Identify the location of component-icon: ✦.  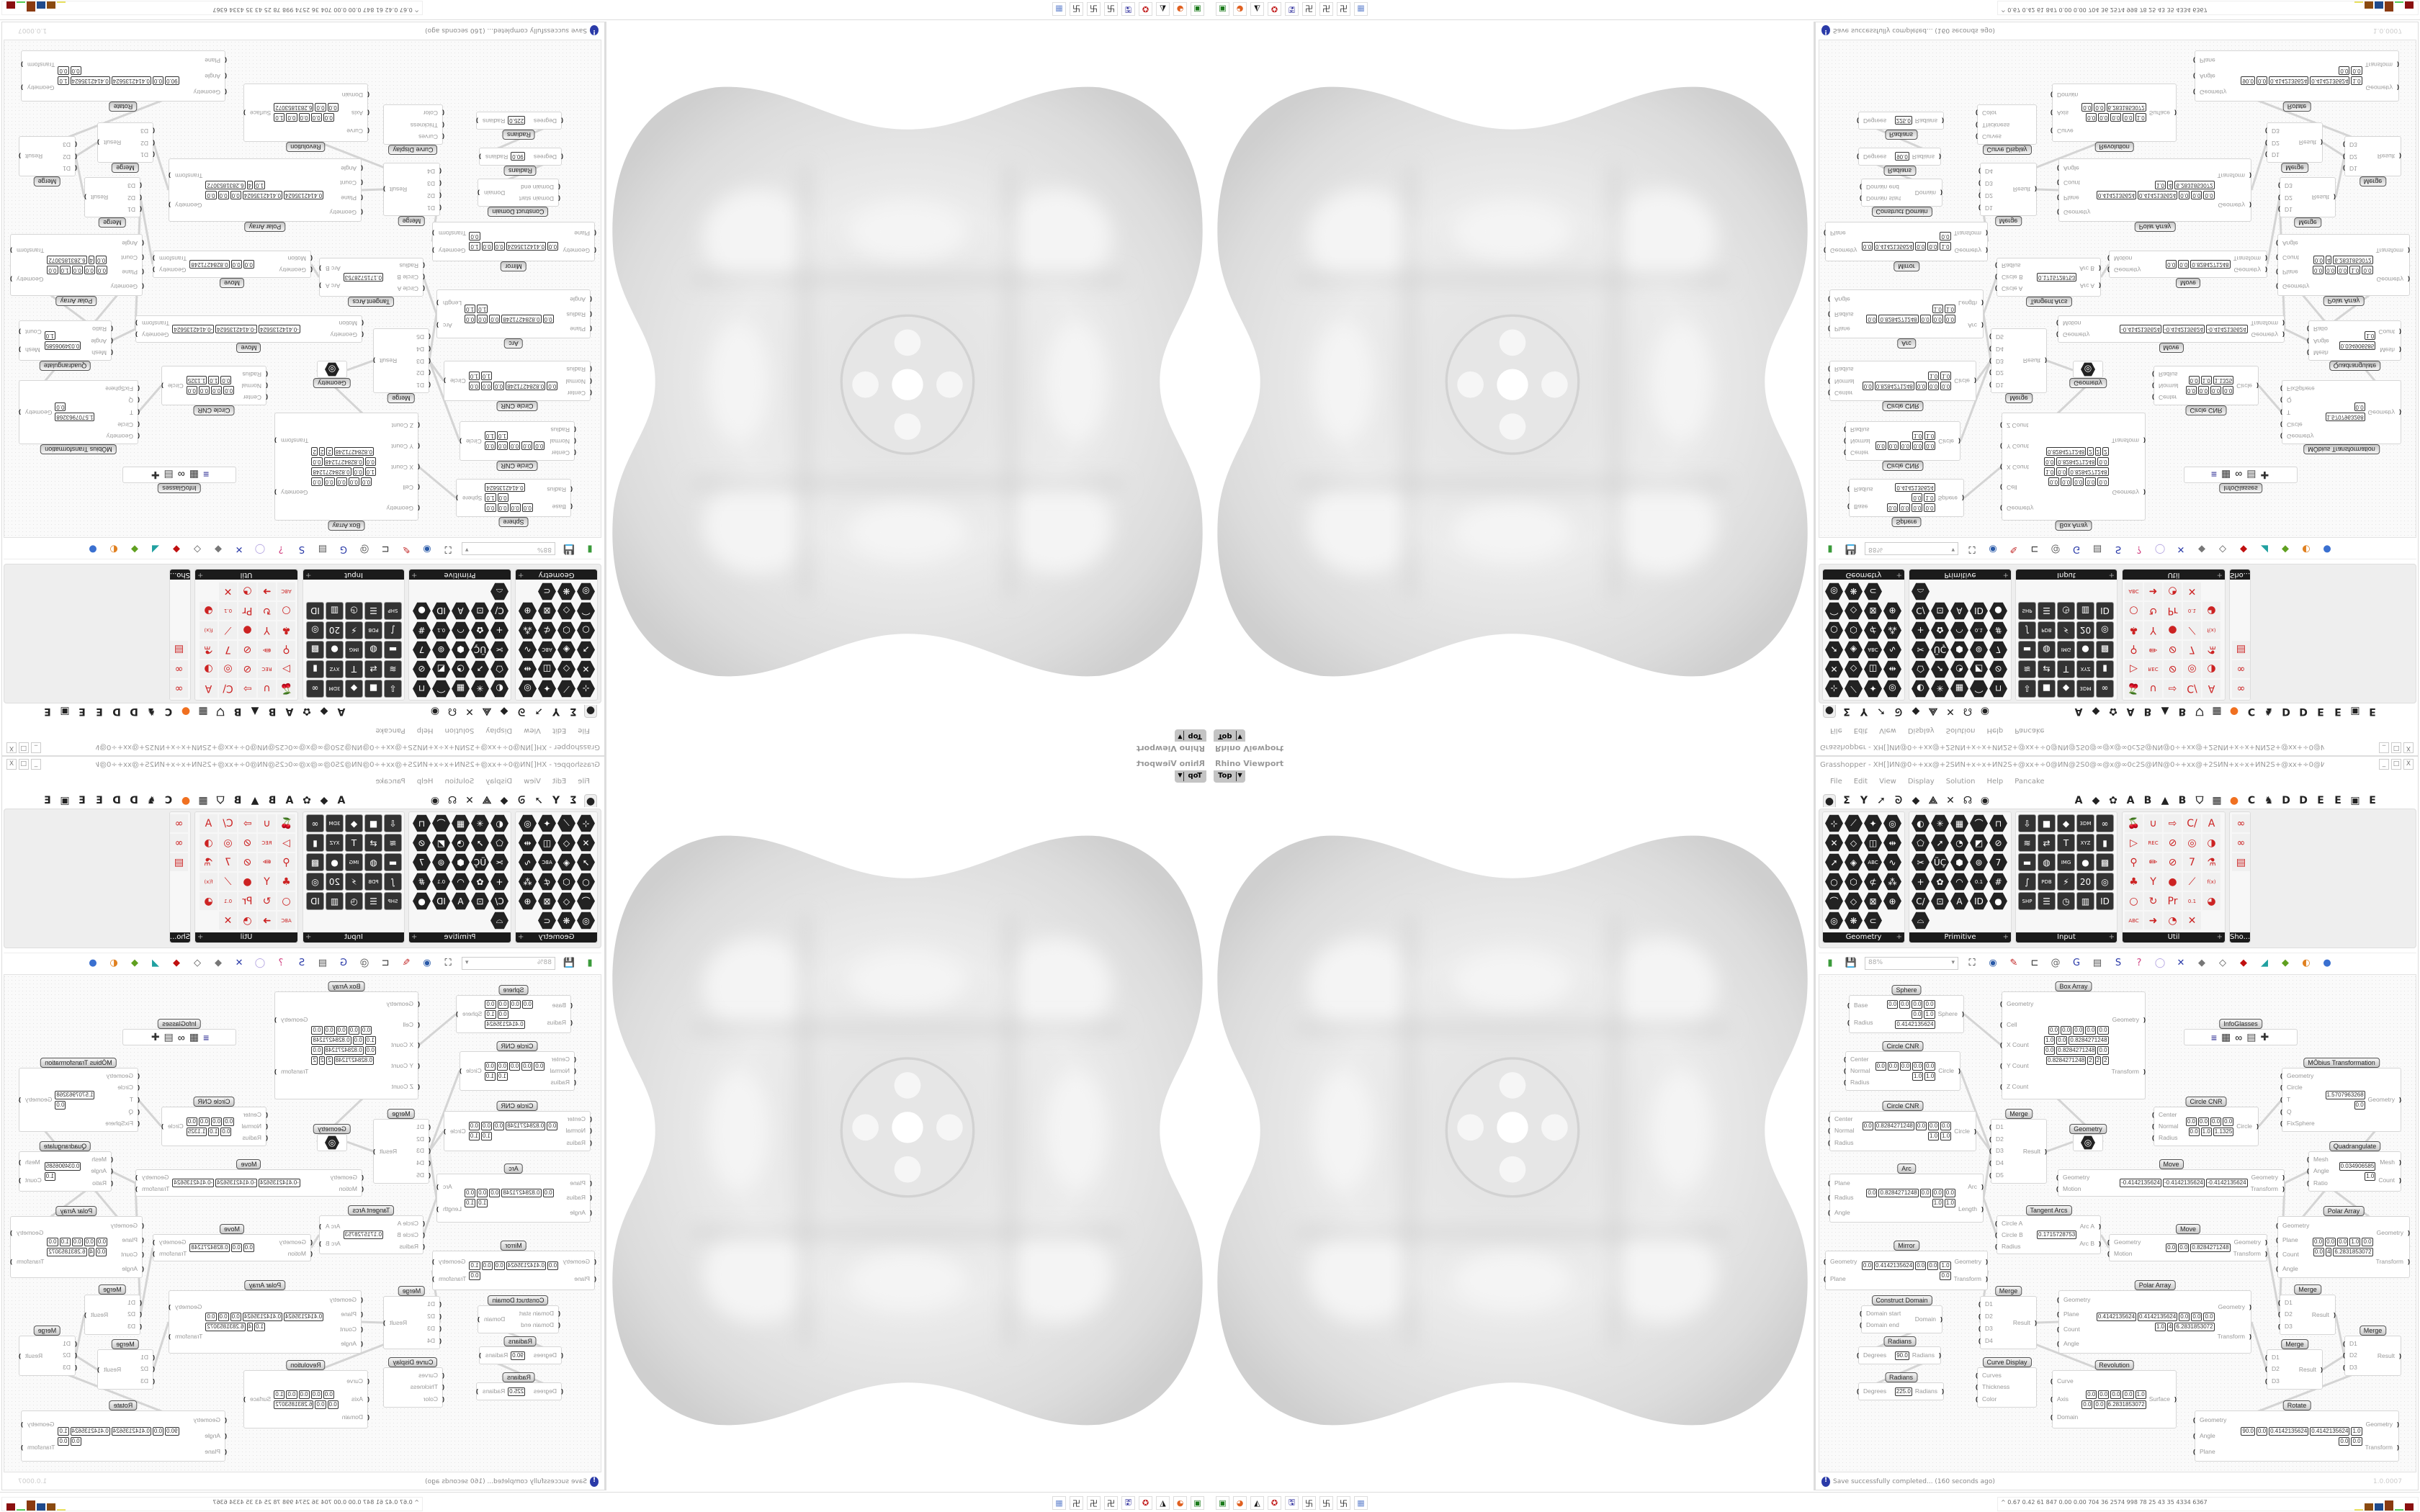
(1873, 823).